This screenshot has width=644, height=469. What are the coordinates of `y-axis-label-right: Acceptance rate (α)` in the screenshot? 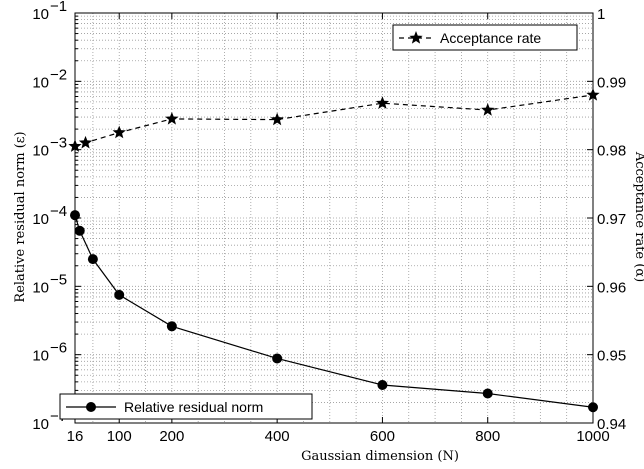 It's located at (638, 216).